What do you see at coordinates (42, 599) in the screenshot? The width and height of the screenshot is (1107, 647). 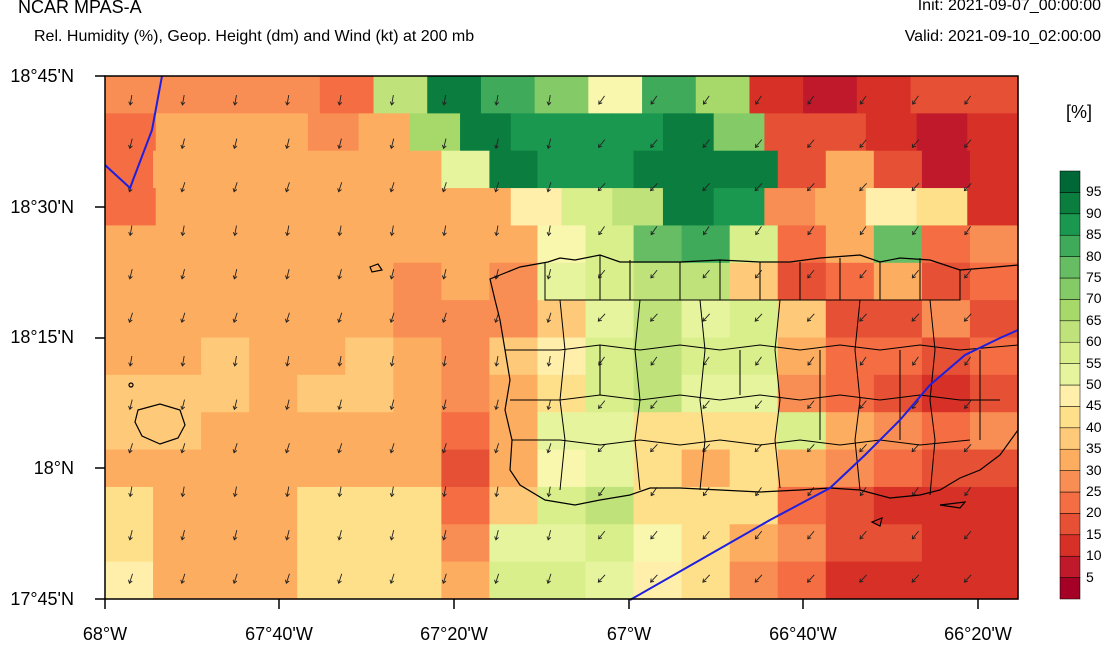 I see `lat-label-17-45n: 17°45'N` at bounding box center [42, 599].